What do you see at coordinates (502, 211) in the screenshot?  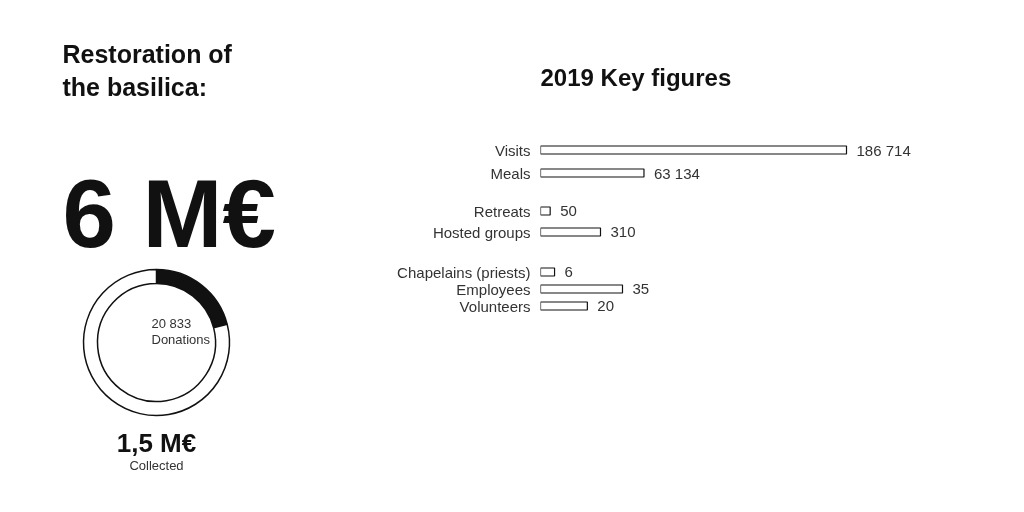 I see `y-tick-label: Retreats` at bounding box center [502, 211].